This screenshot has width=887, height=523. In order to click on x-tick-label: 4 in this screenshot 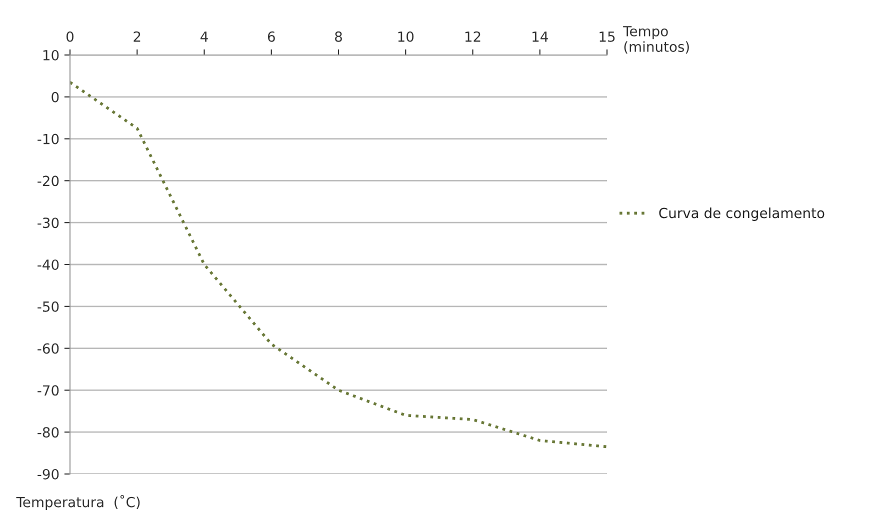, I will do `click(204, 37)`.